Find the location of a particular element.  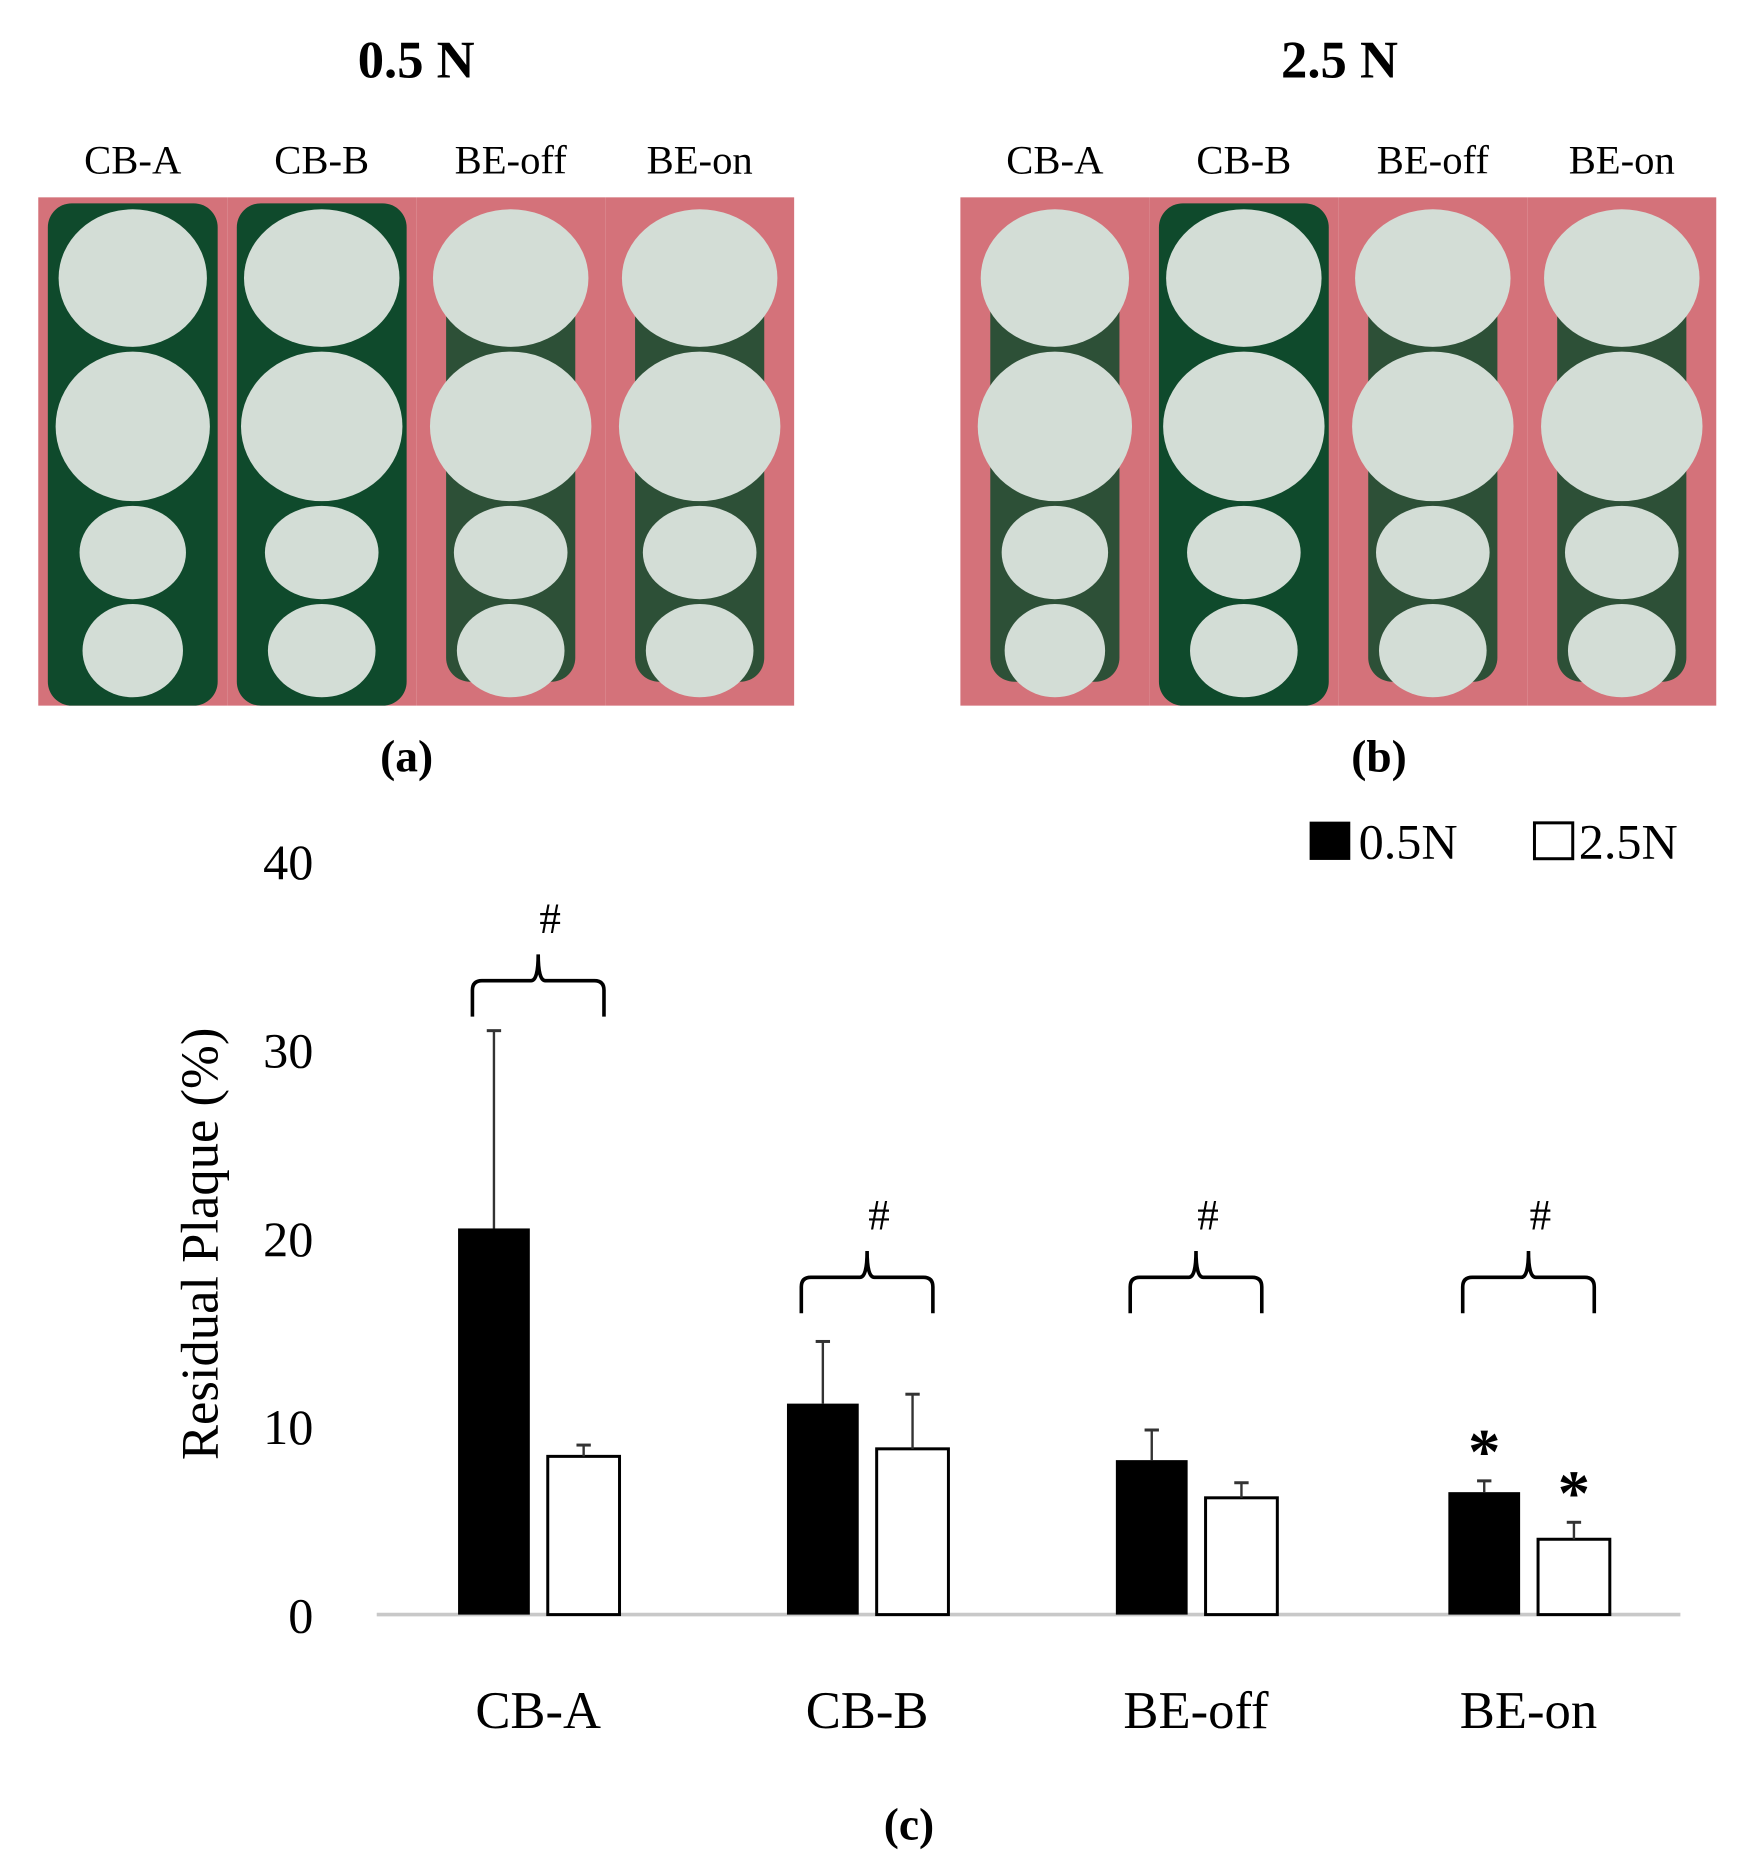

panel-a-title: 0.5 N is located at coordinates (416, 61).